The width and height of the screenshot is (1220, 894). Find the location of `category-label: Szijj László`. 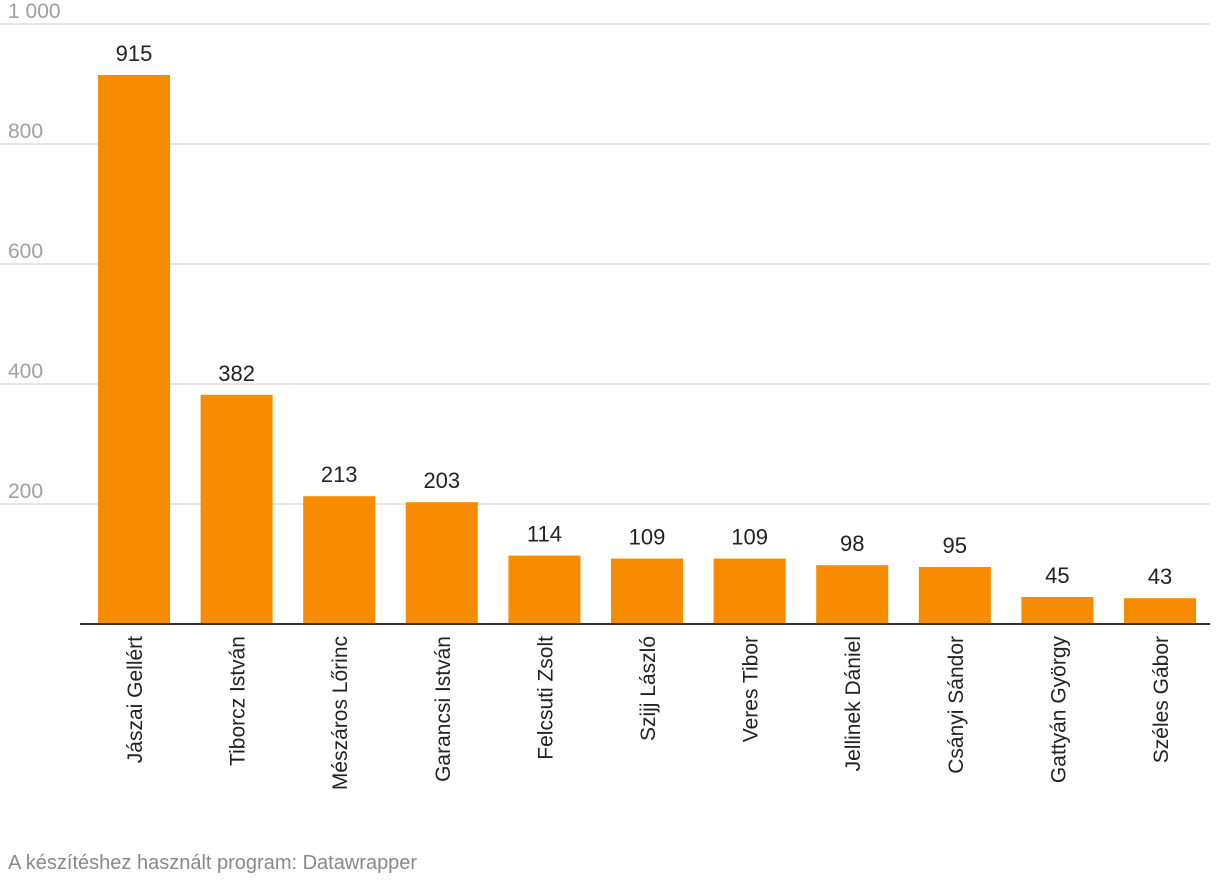

category-label: Szijj László is located at coordinates (648, 688).